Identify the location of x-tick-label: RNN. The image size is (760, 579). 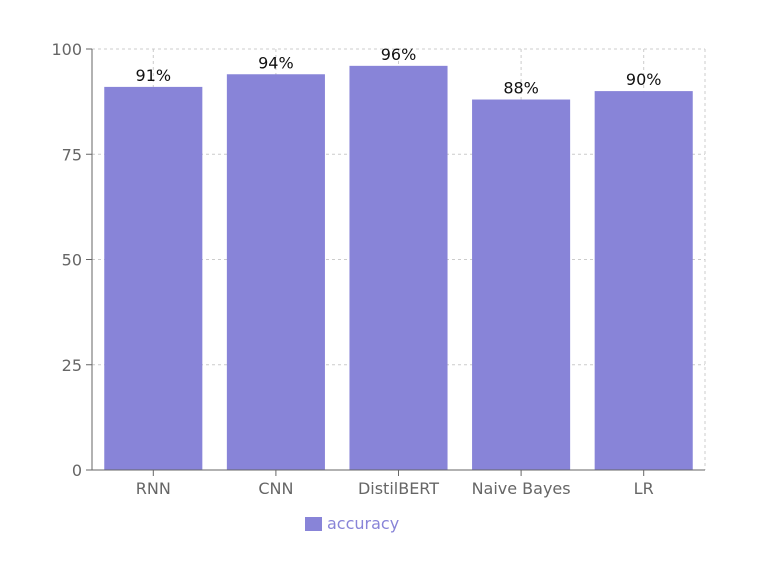
(153, 488).